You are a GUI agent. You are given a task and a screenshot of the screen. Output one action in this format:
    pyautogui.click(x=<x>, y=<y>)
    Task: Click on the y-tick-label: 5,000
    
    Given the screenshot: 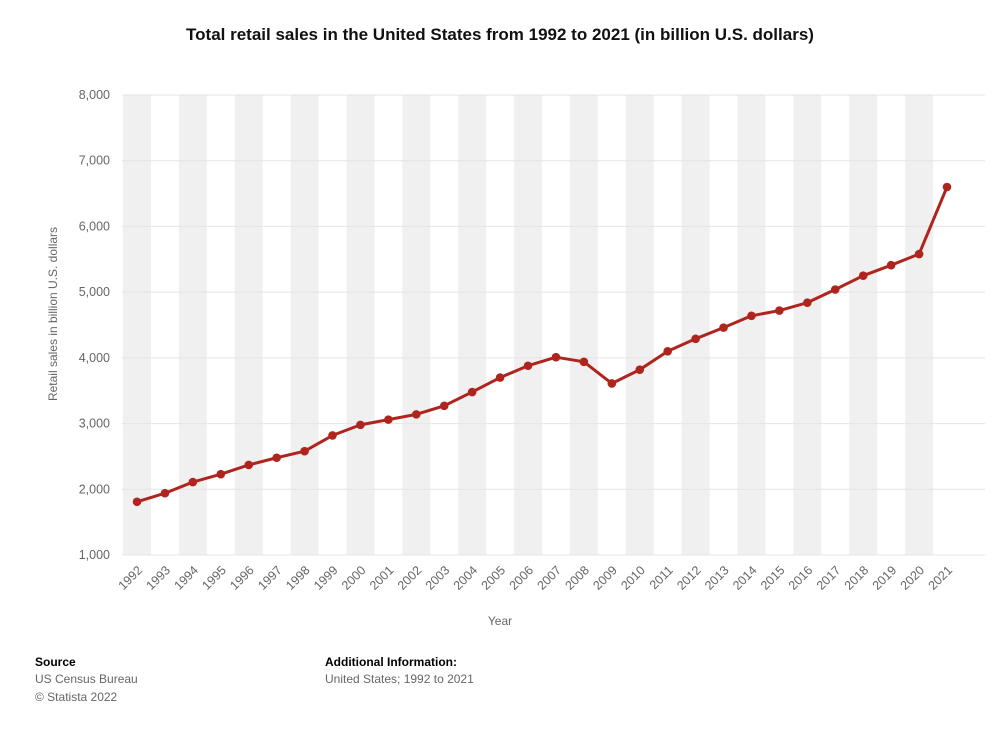 What is the action you would take?
    pyautogui.click(x=94, y=292)
    